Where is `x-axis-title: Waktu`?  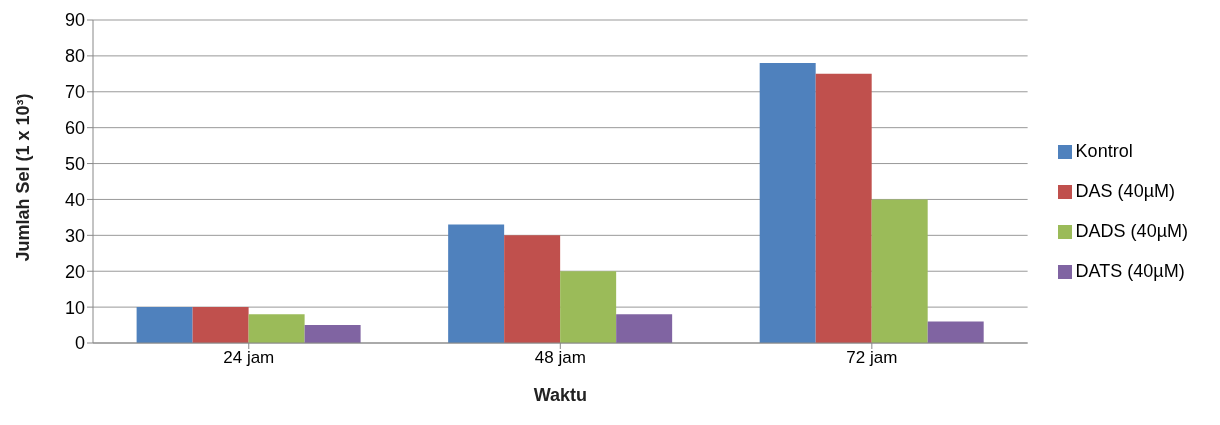 x-axis-title: Waktu is located at coordinates (560, 395).